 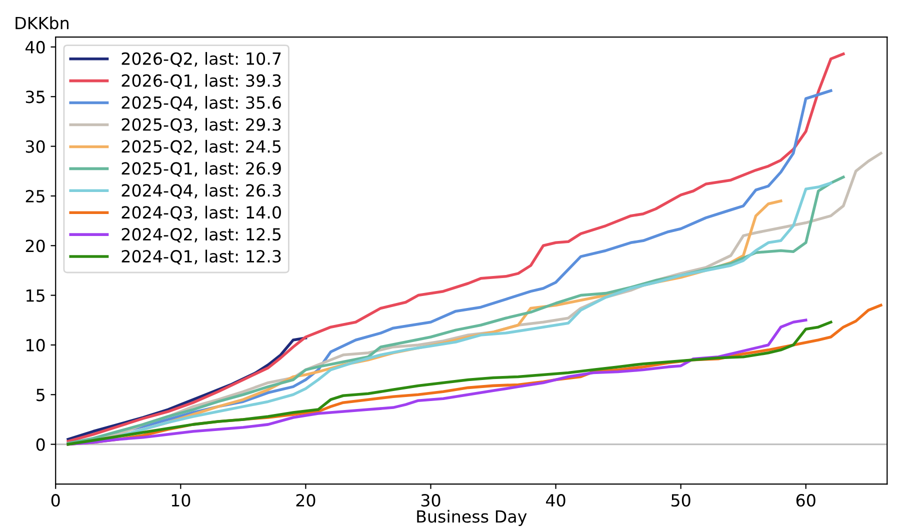 What do you see at coordinates (681, 500) in the screenshot?
I see `x-tick-label: 50` at bounding box center [681, 500].